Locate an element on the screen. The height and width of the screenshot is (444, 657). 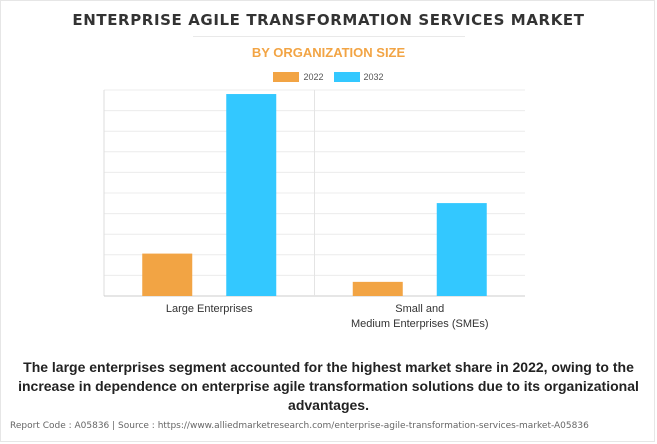
bar-2032-large-enterprises is located at coordinates (251, 195).